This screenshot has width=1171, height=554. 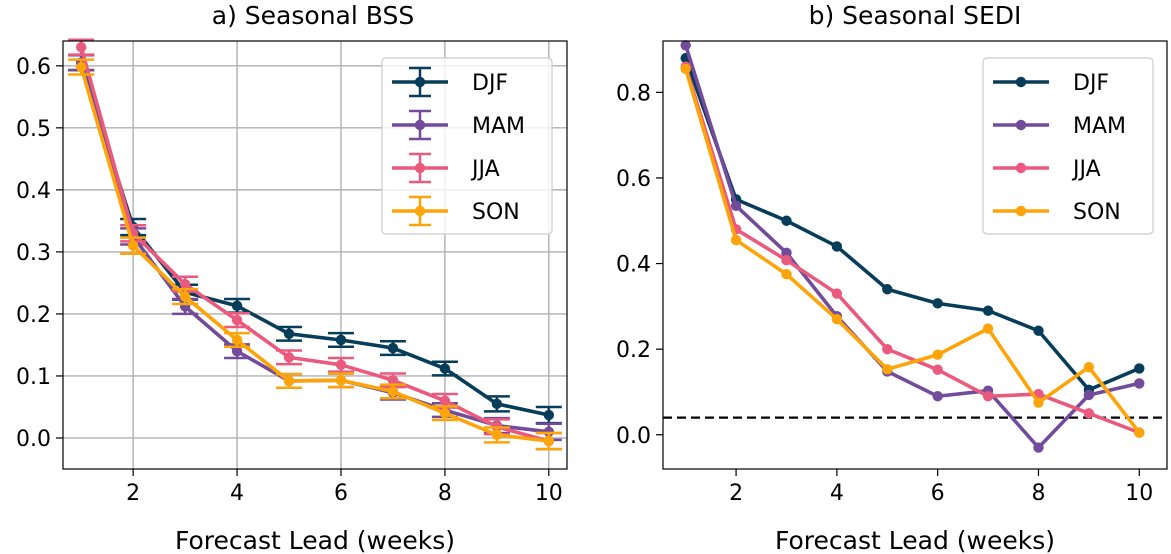 What do you see at coordinates (1021, 125) in the screenshot?
I see `sedi-legend-marker-mam` at bounding box center [1021, 125].